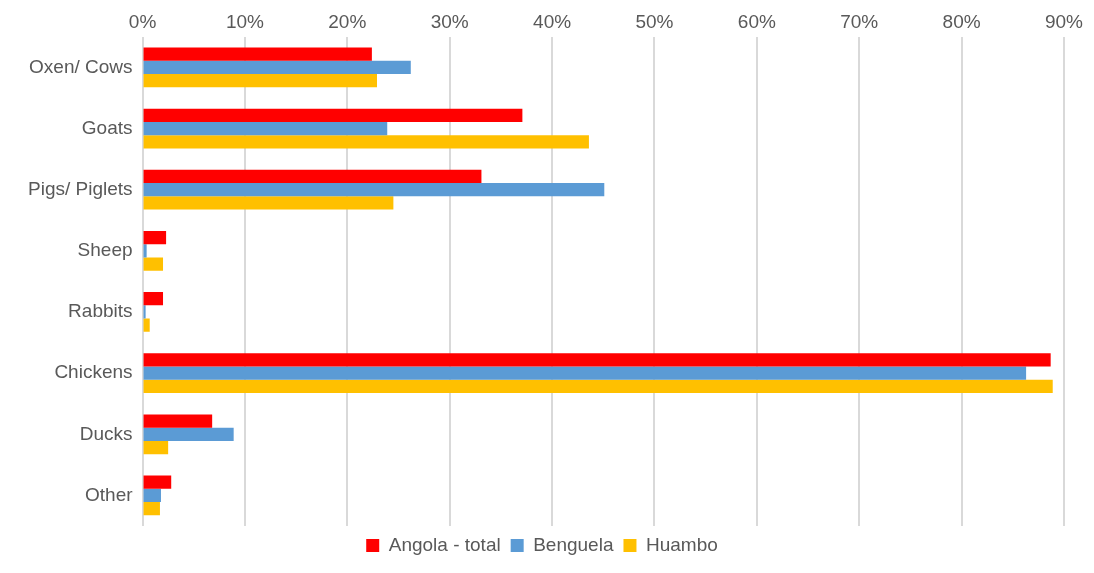 This screenshot has width=1094, height=573. Describe the element at coordinates (106, 433) in the screenshot. I see `y-tick-label: Ducks` at that location.